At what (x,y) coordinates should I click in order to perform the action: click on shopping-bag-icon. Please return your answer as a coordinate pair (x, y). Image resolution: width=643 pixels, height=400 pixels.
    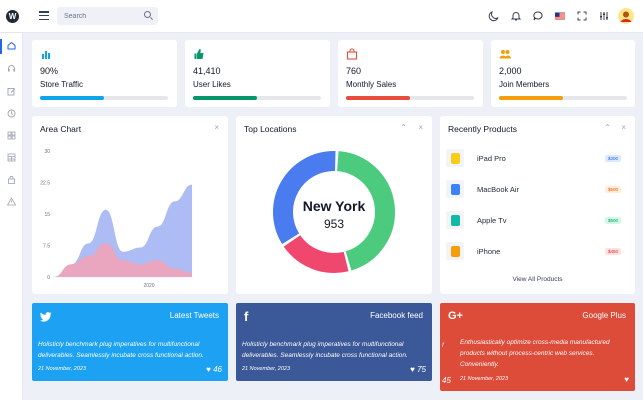
    Looking at the image, I should click on (352, 54).